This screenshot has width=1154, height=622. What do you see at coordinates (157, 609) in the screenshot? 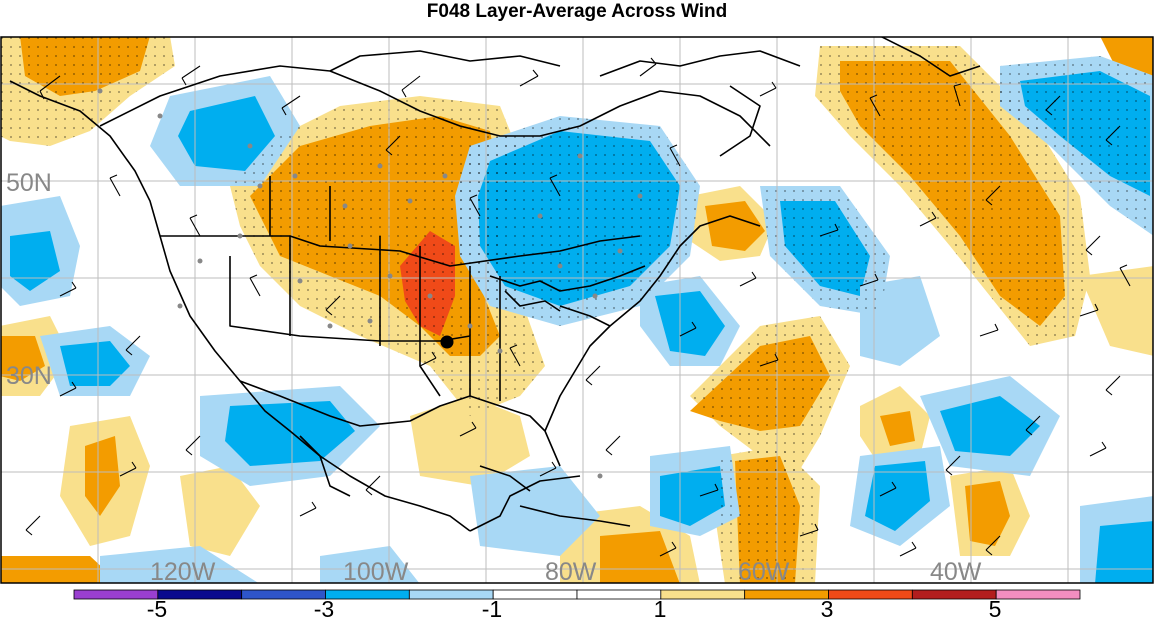
I see `colorbar-label-neg5: -5` at bounding box center [157, 609].